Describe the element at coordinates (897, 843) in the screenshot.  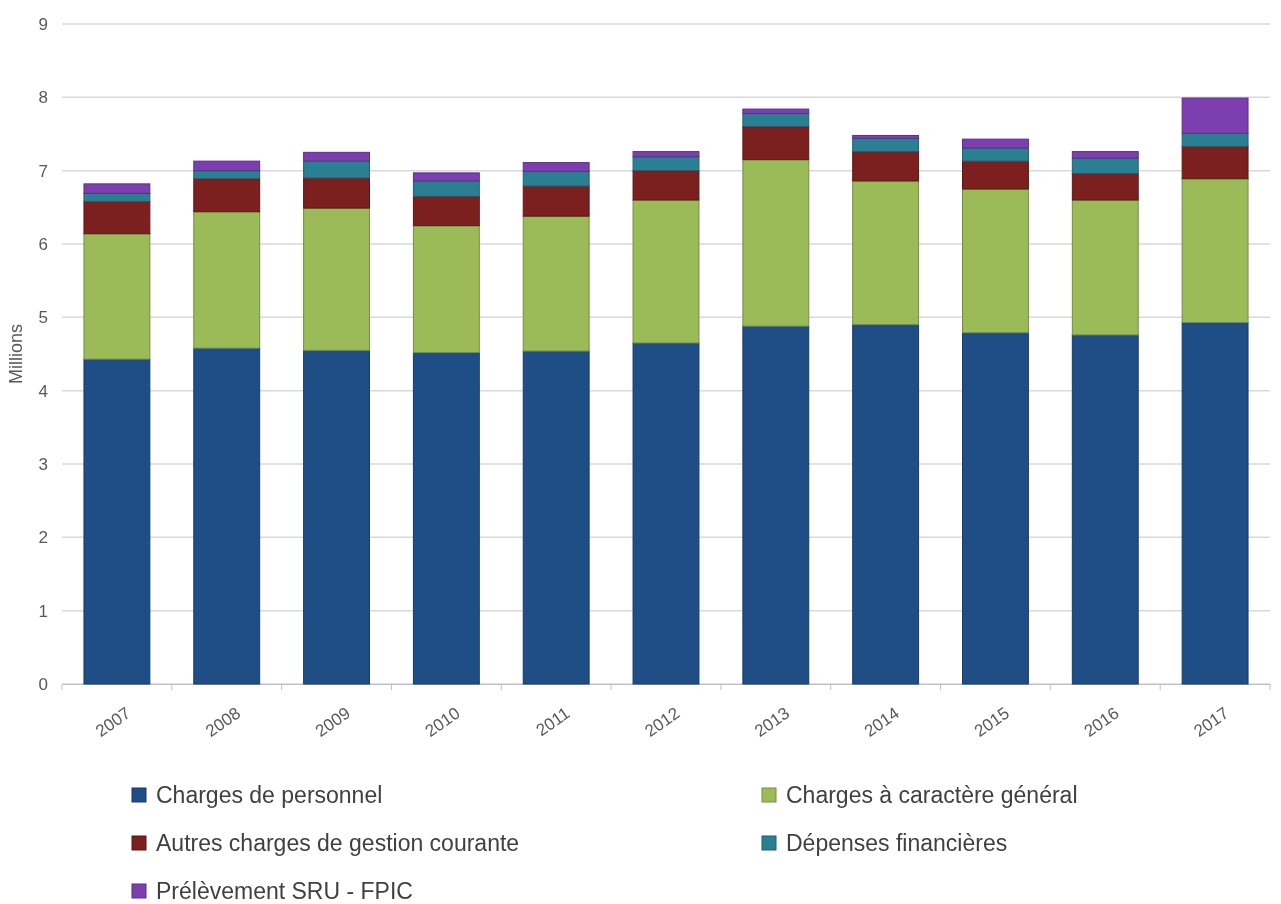
I see `legend-label: Dépenses financières` at that location.